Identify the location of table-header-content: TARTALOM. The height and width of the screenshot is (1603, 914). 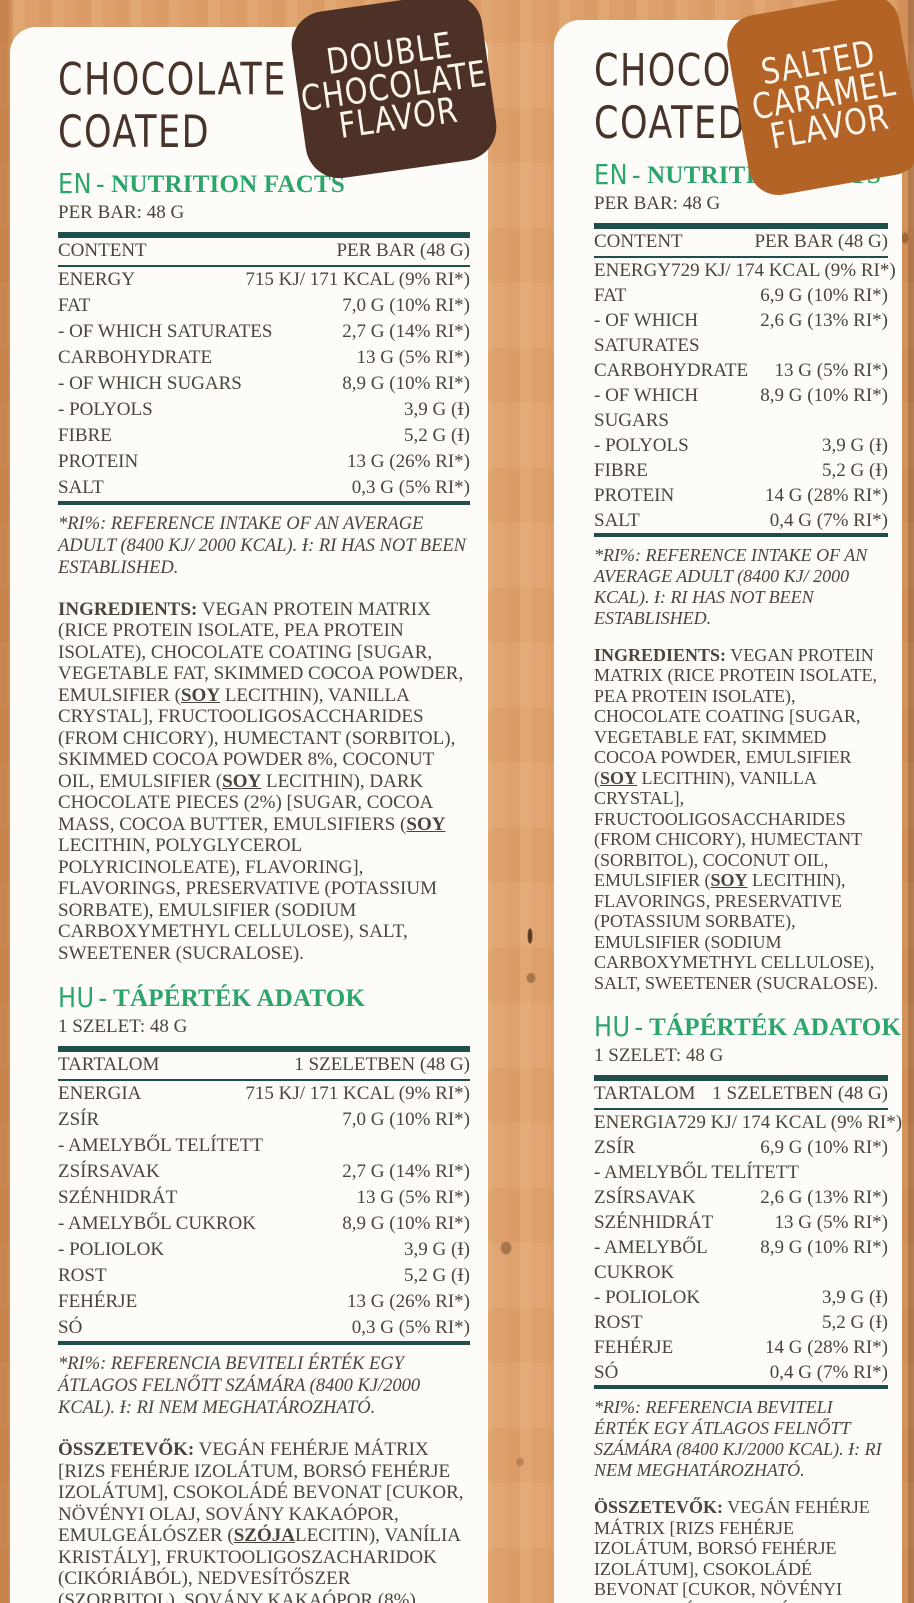
(109, 1065).